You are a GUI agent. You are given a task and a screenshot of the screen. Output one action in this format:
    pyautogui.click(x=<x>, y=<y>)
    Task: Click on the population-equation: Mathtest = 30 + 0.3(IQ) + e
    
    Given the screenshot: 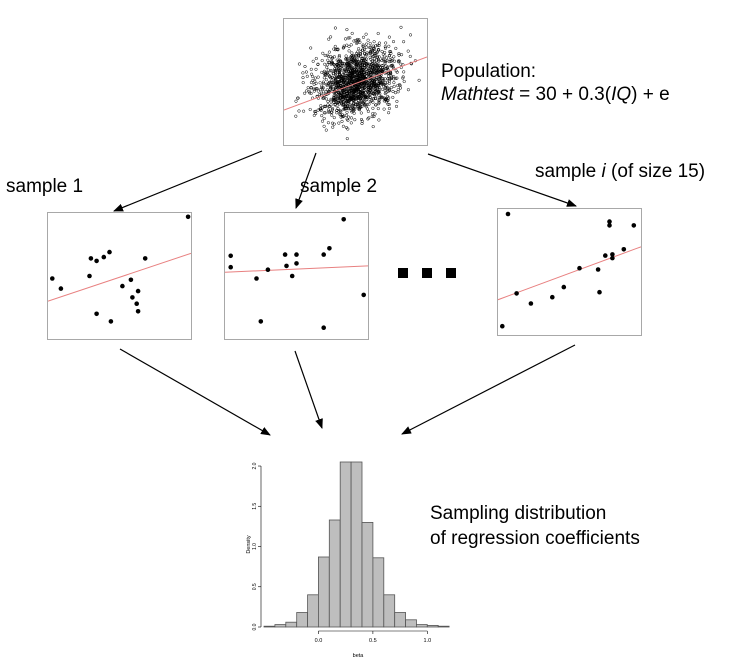 What is the action you would take?
    pyautogui.click(x=555, y=95)
    